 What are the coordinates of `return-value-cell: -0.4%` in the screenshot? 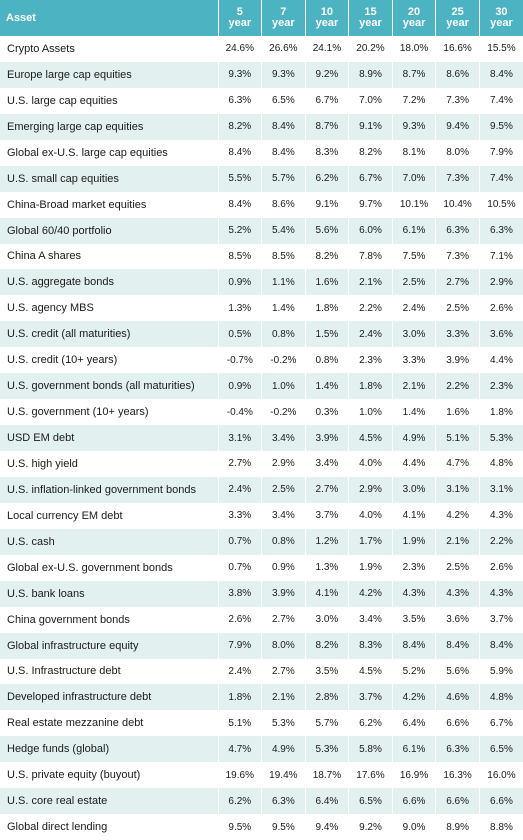 It's located at (240, 412).